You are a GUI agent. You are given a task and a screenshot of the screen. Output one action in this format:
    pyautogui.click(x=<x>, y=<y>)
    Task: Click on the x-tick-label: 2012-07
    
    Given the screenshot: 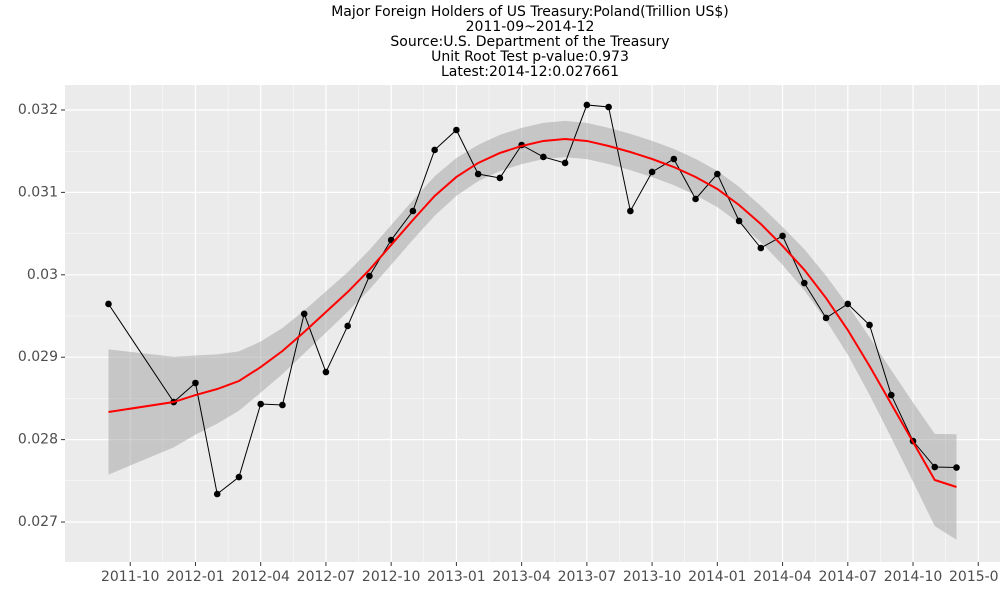 What is the action you would take?
    pyautogui.click(x=326, y=577)
    